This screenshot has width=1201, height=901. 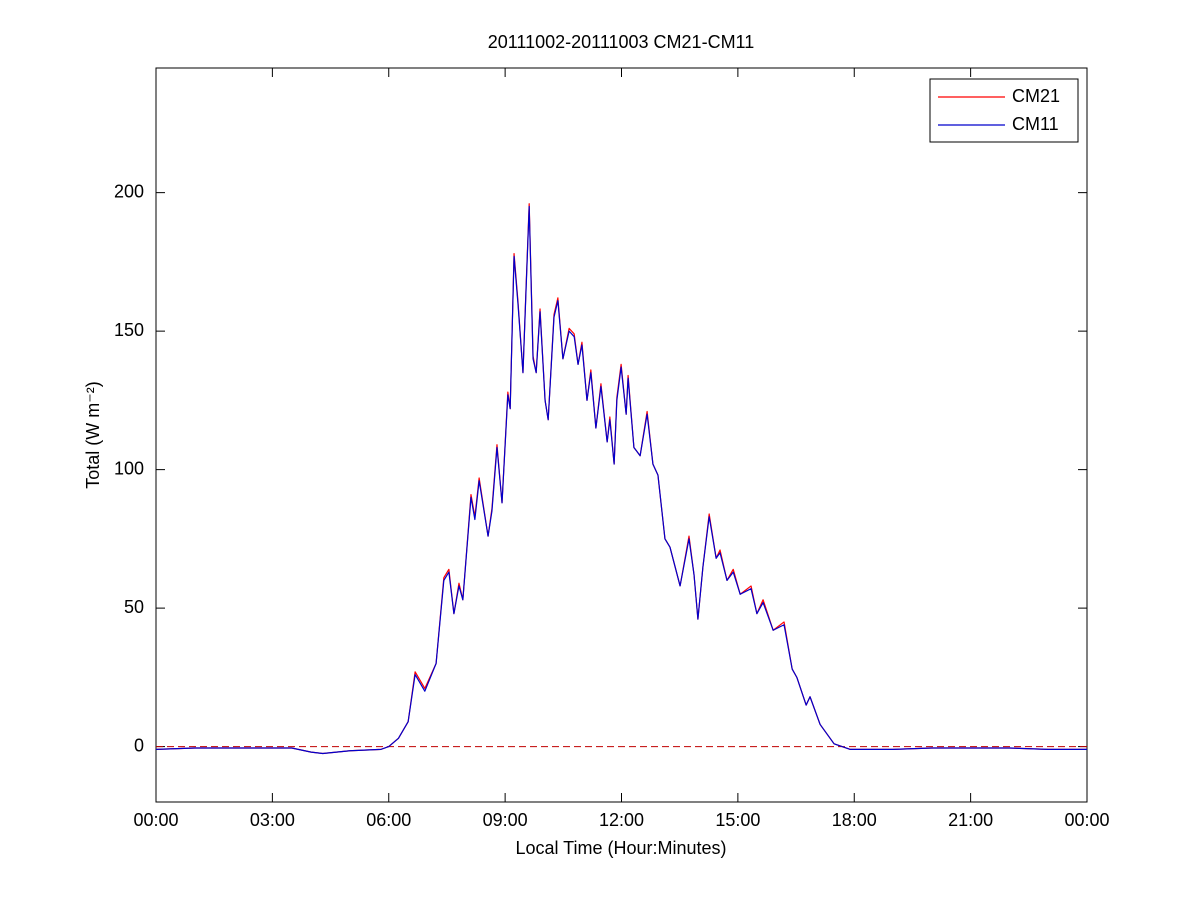 I want to click on x-tick-label: 18:00, so click(x=854, y=820).